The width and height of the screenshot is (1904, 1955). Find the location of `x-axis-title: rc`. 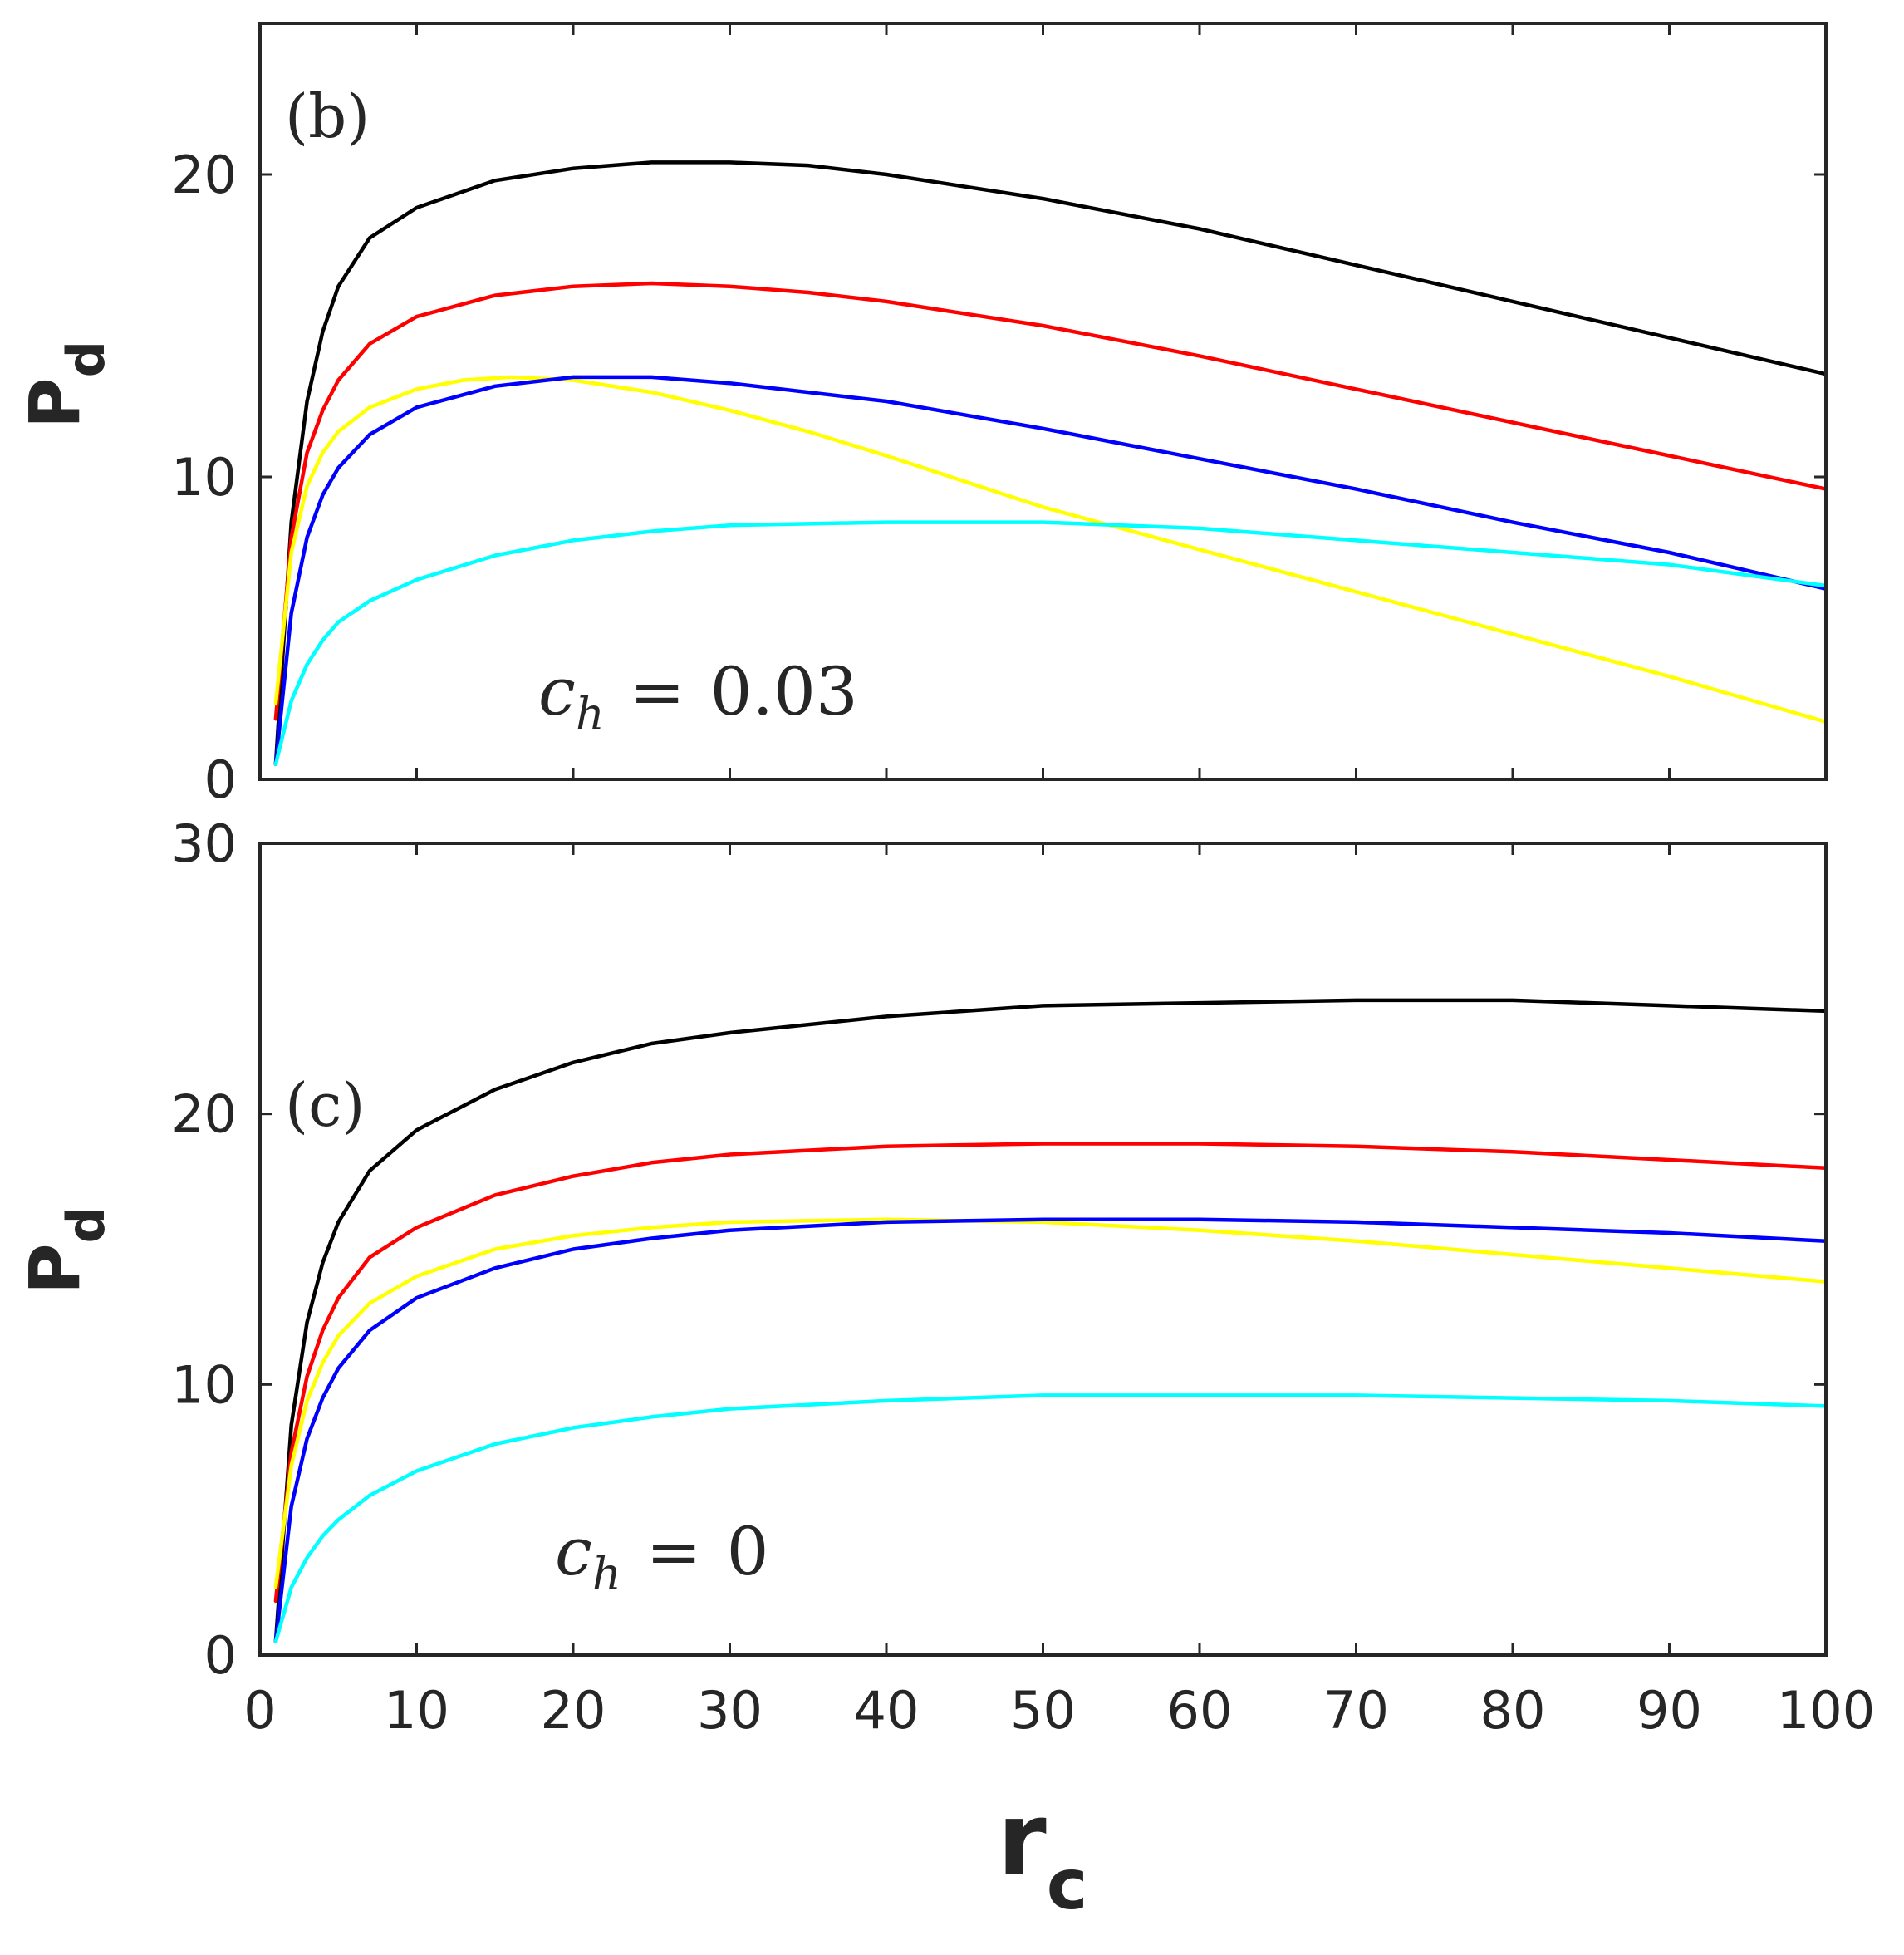

x-axis-title: rc is located at coordinates (1043, 1854).